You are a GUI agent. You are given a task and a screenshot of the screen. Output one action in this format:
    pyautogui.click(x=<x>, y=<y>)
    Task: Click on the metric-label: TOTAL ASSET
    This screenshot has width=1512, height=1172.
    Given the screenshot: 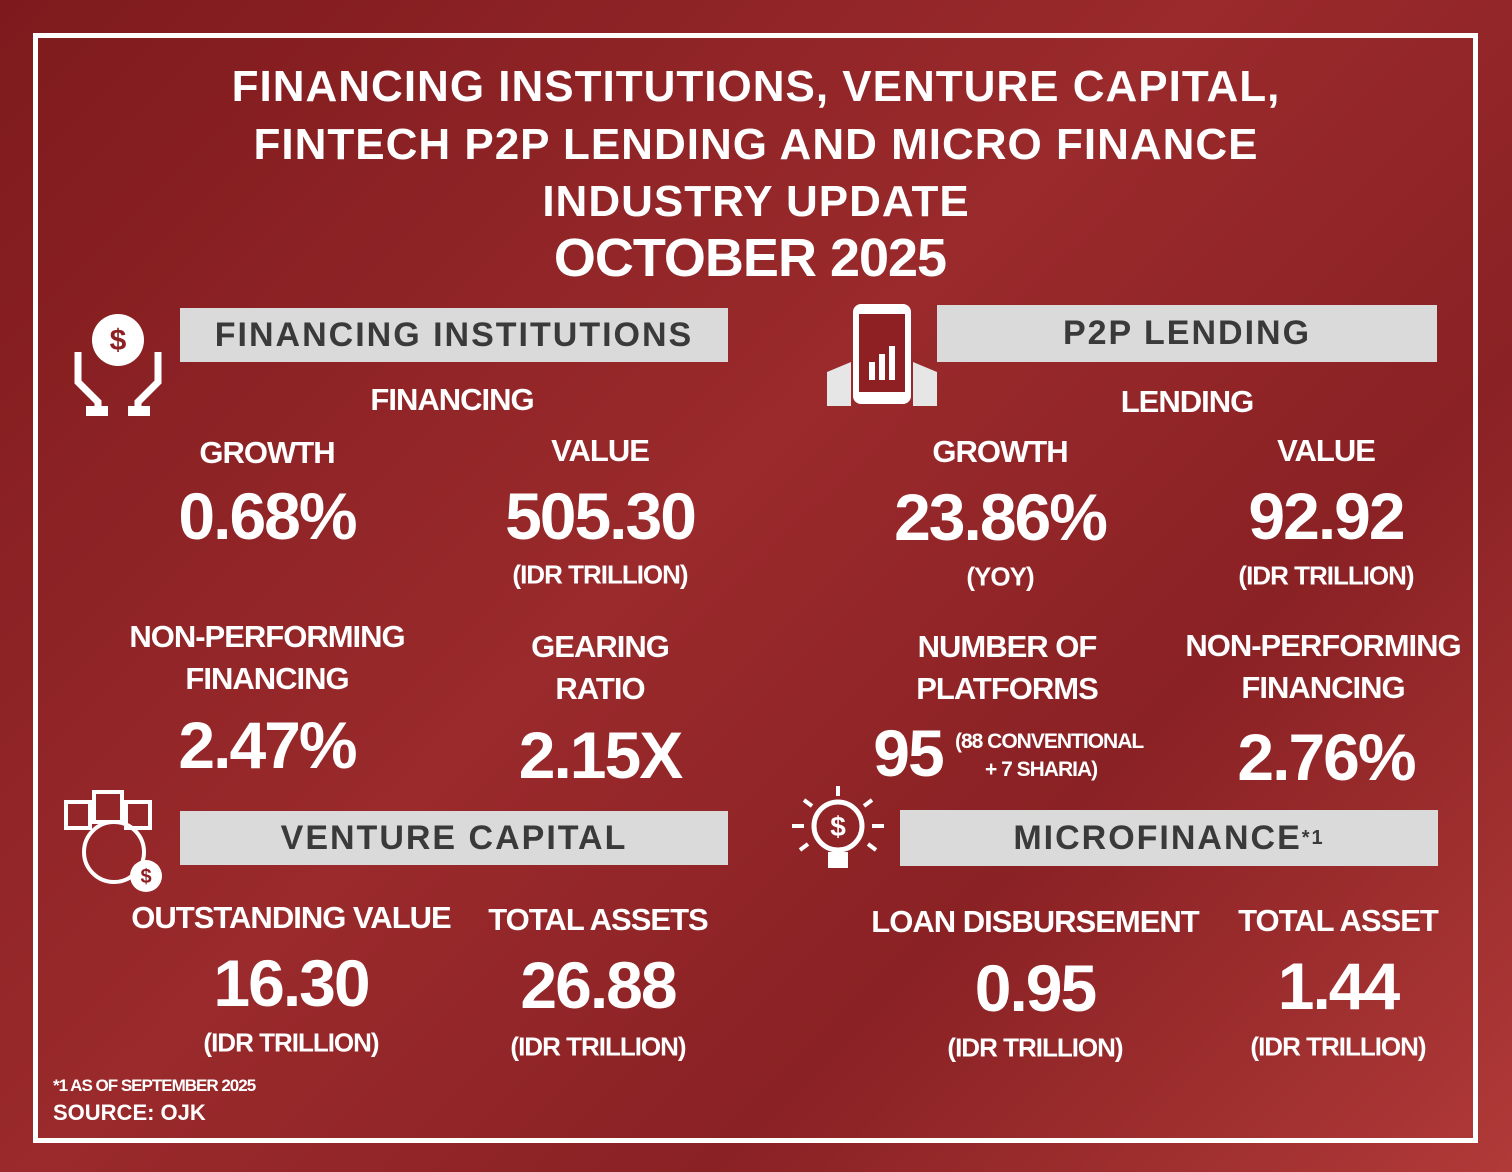 What is the action you would take?
    pyautogui.click(x=1338, y=920)
    